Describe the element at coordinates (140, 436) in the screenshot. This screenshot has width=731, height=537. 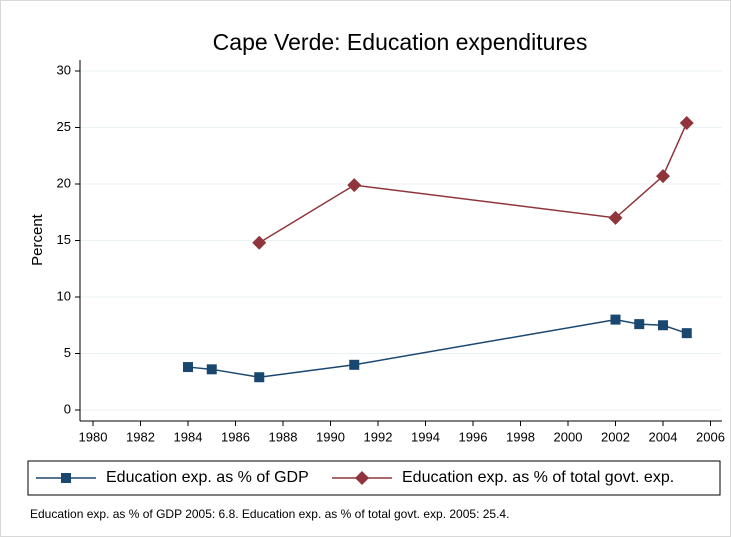
I see `x-tick-label: 1982` at that location.